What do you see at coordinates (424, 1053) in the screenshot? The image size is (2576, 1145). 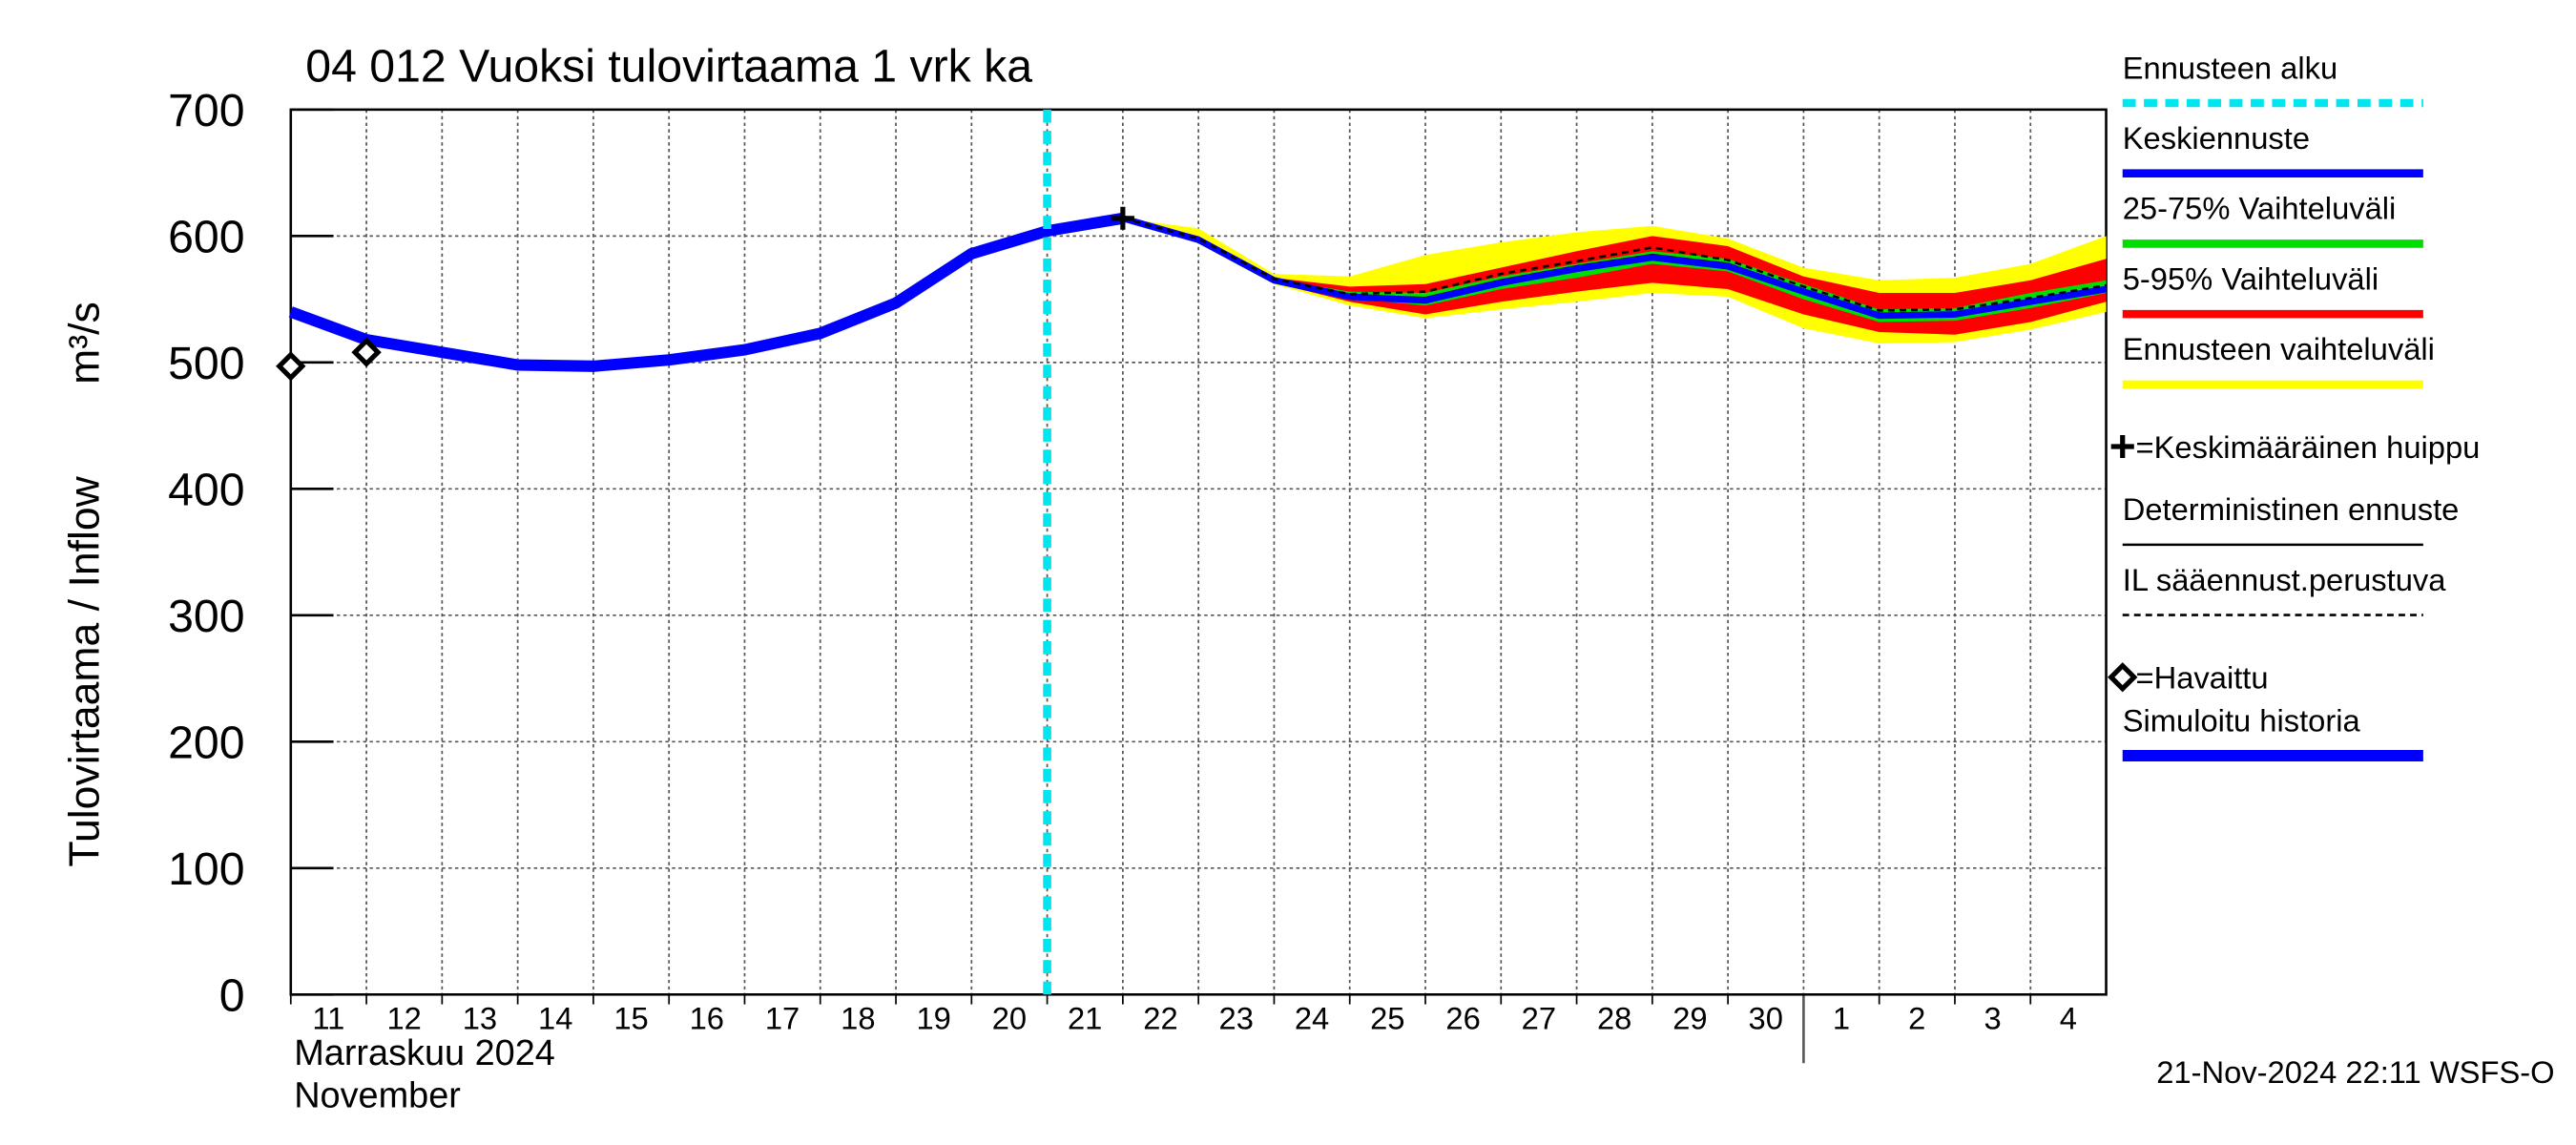 I see `month-label: Marraskuu 2024` at bounding box center [424, 1053].